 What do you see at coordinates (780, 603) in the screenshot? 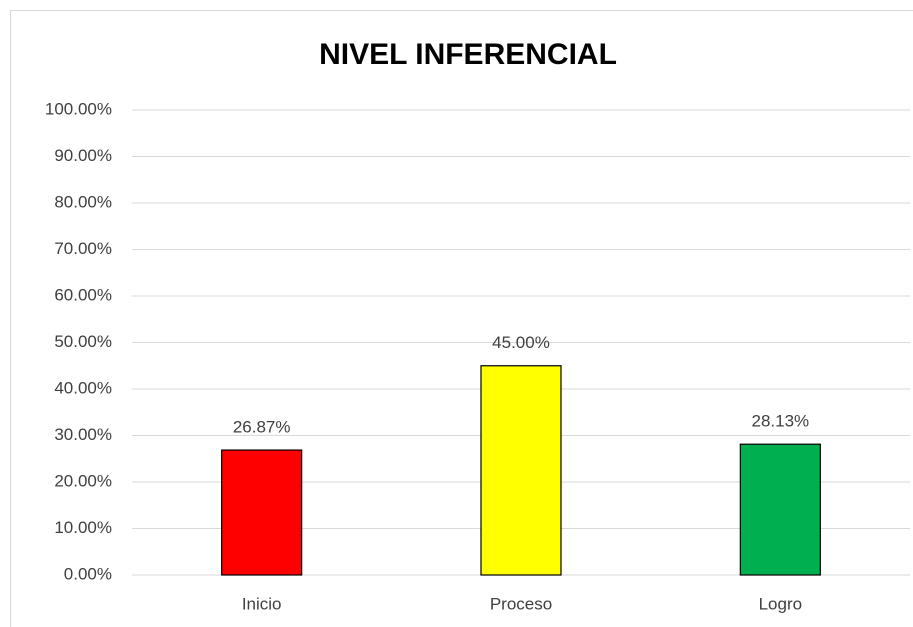
I see `x-tick-label: Logro` at bounding box center [780, 603].